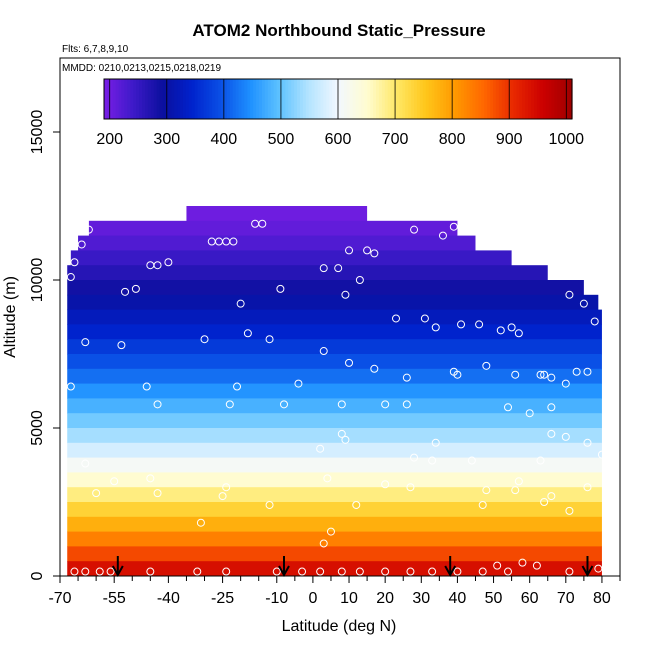 This screenshot has width=650, height=650. I want to click on colorbar-tick-label: 900, so click(509, 139).